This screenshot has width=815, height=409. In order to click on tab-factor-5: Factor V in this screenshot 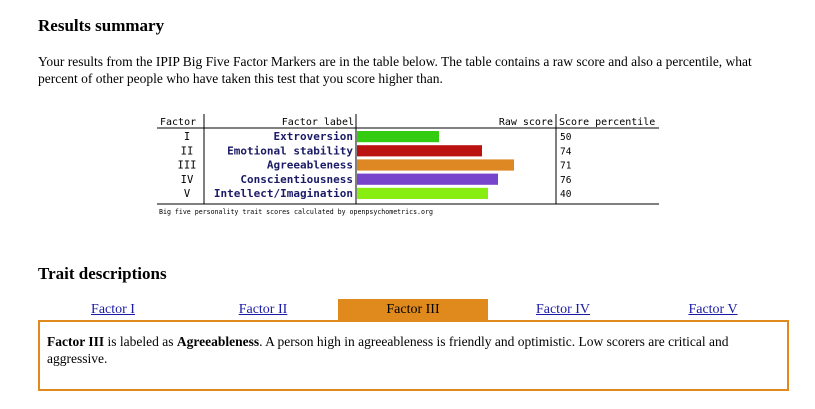, I will do `click(713, 309)`.